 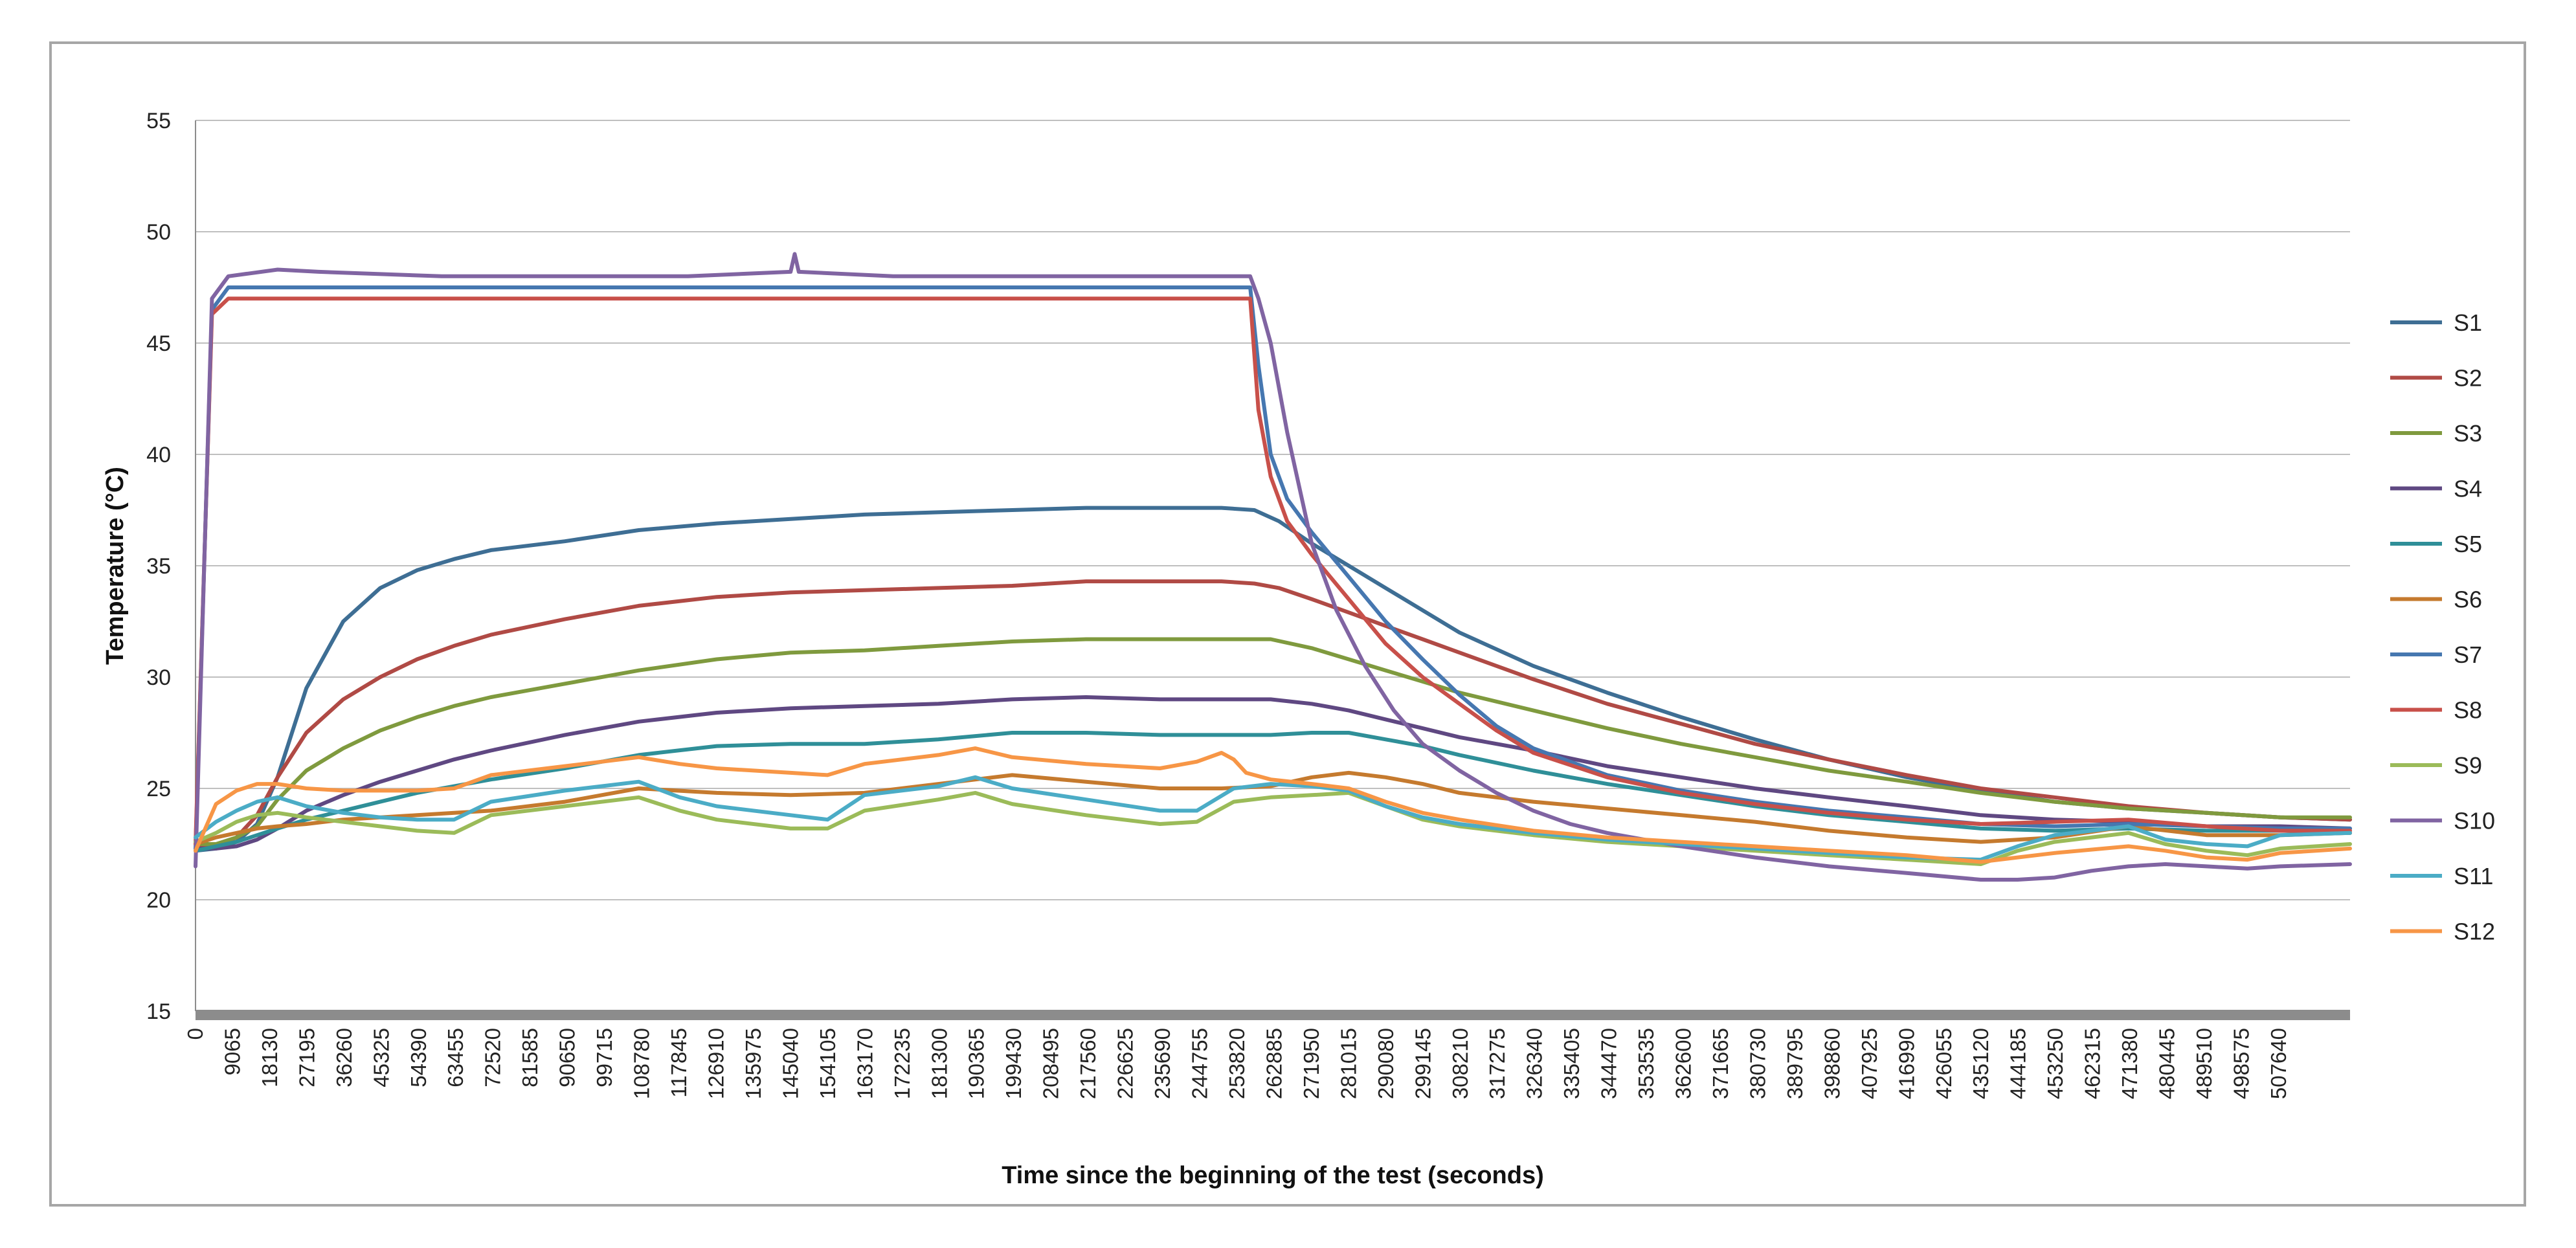 What do you see at coordinates (604, 1057) in the screenshot?
I see `x-tick-label: 99715` at bounding box center [604, 1057].